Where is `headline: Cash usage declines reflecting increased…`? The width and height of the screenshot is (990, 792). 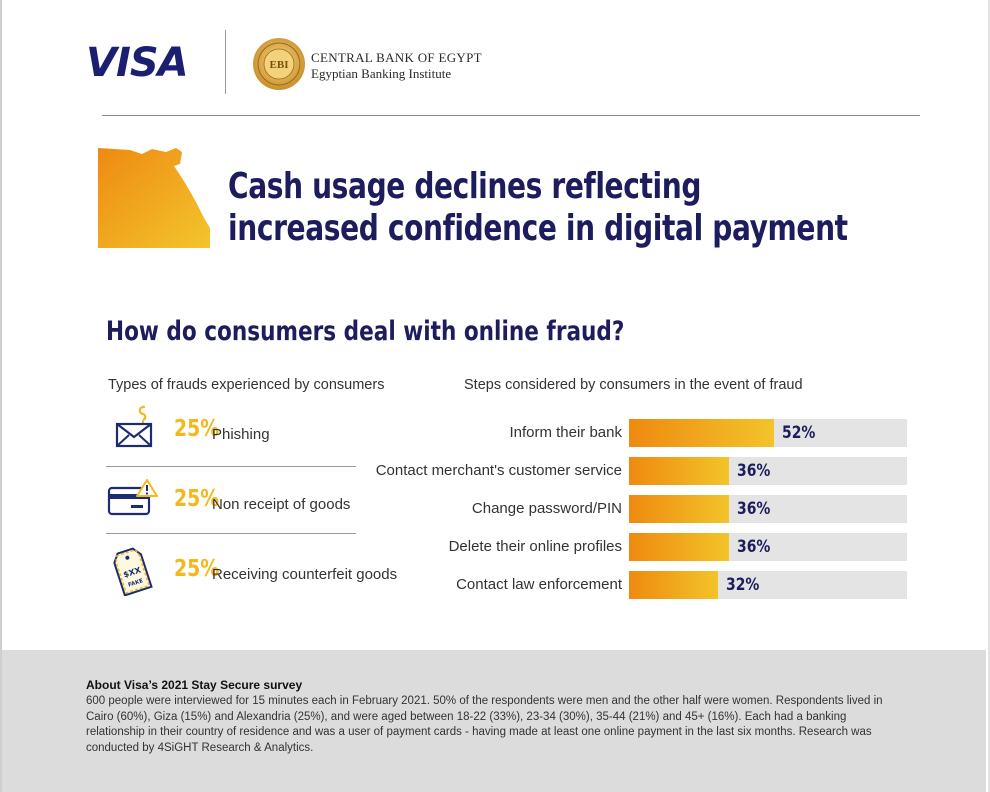
headline: Cash usage declines reflecting increased… is located at coordinates (538, 208).